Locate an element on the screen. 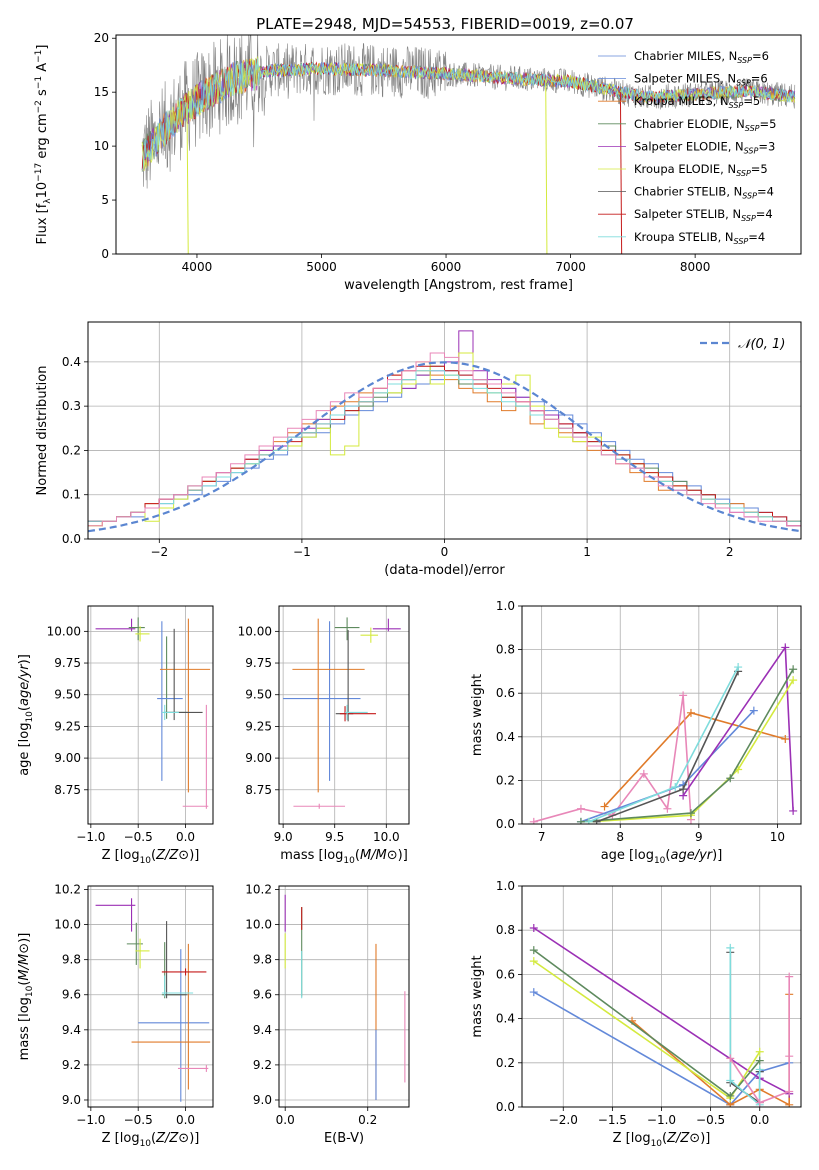 The image size is (819, 1170). mass_vs_ebv-ytick-label: 9.4 is located at coordinates (262, 1030).